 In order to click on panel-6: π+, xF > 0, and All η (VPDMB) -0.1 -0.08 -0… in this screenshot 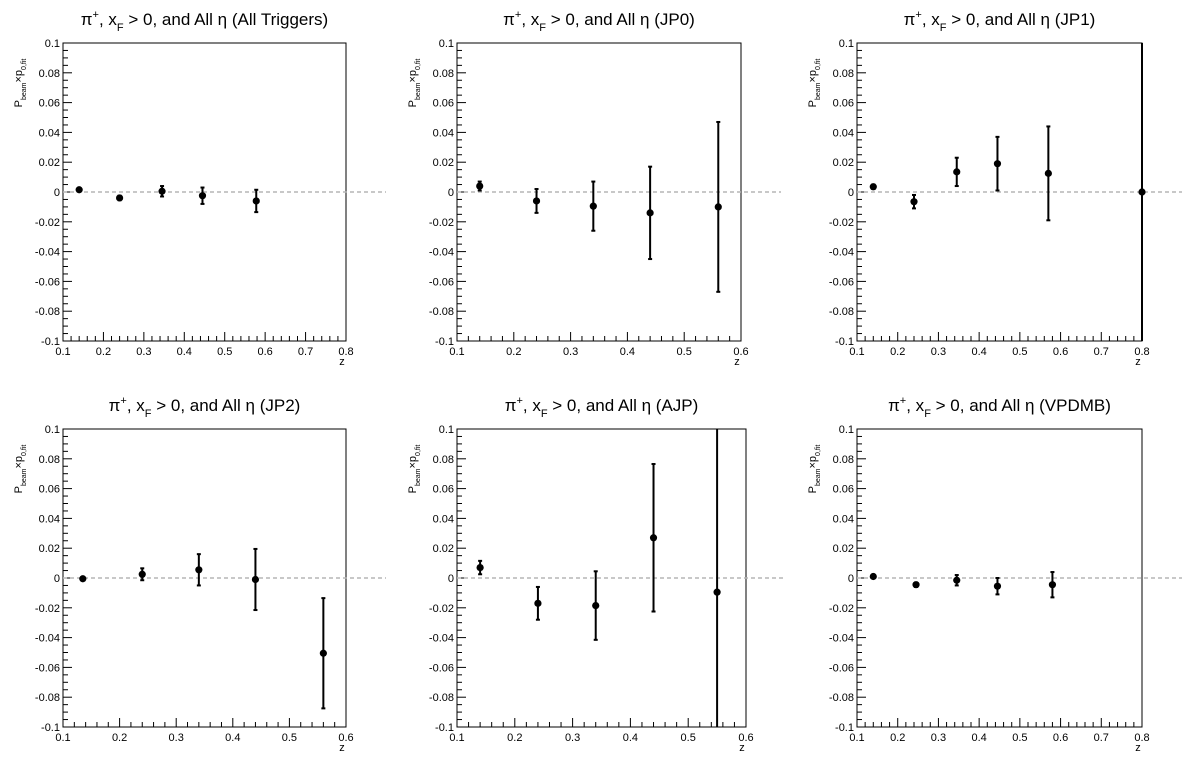, I will do `click(994, 574)`.